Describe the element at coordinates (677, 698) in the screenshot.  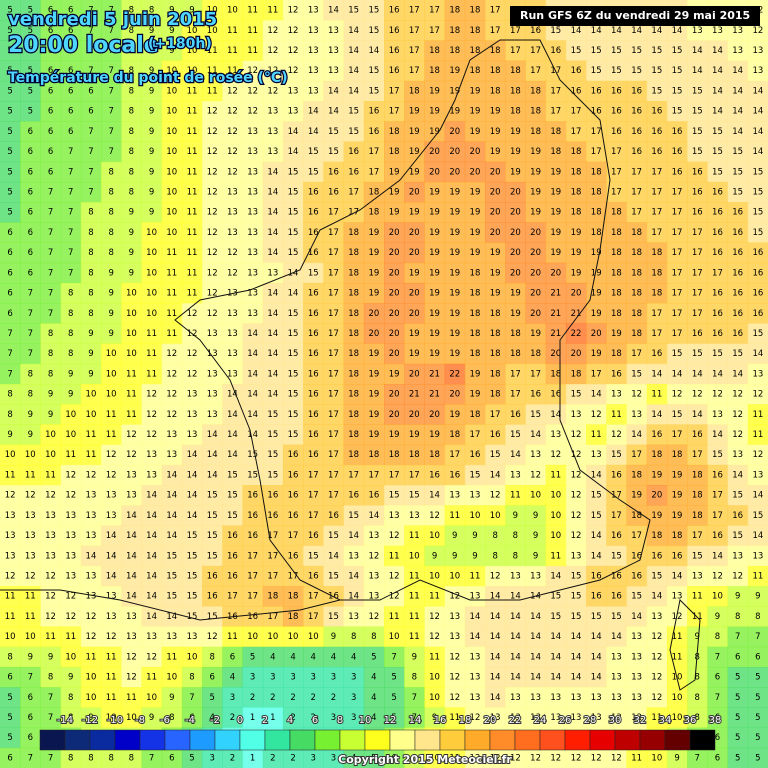
I see `grid-value: 10` at that location.